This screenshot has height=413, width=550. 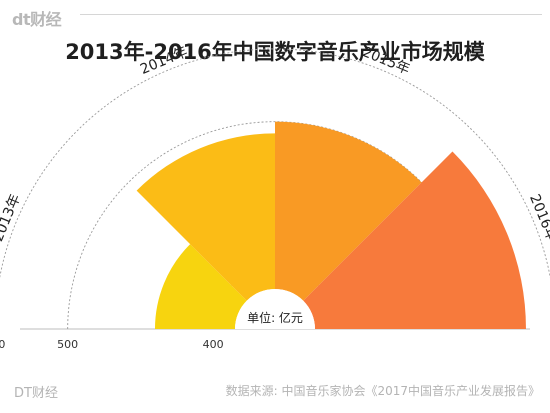 I want to click on brand-bar: dt财经, so click(x=275, y=15).